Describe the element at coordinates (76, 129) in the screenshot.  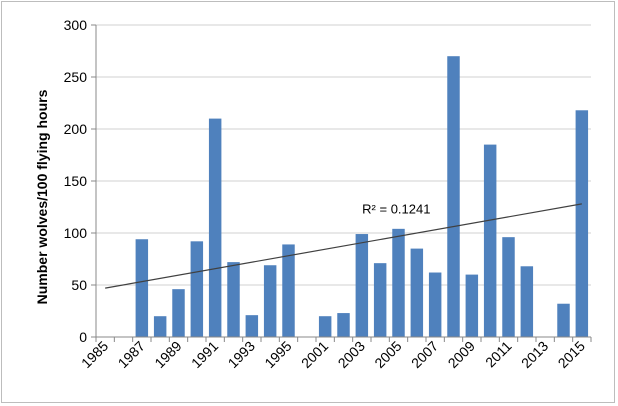
I see `y-tick-label-200: 200` at that location.